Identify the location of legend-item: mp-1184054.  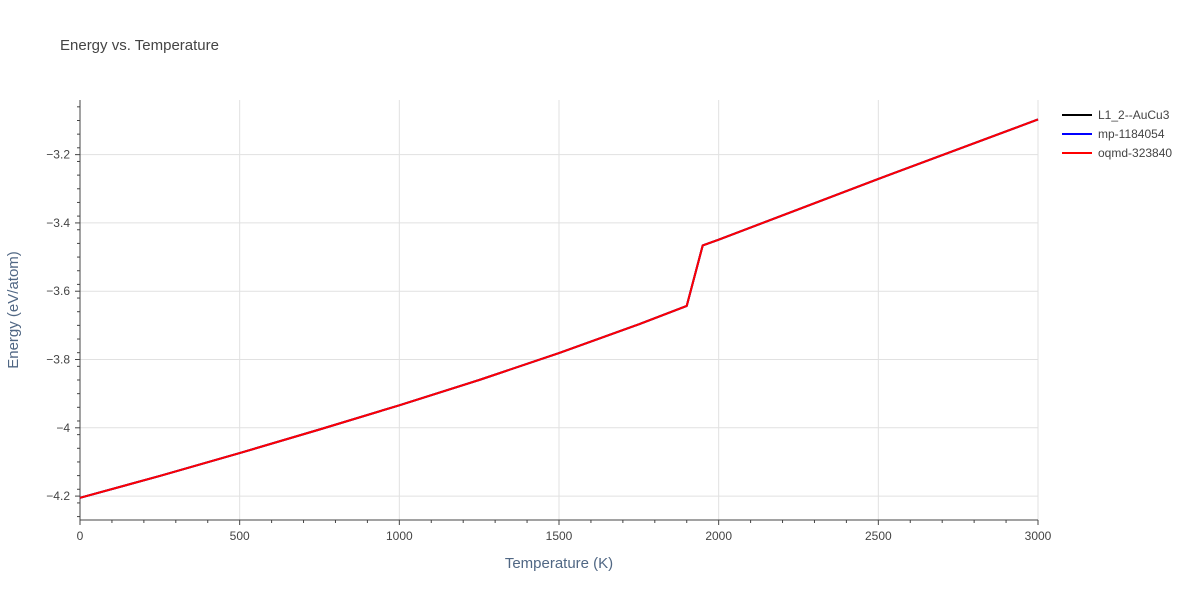
(1113, 134).